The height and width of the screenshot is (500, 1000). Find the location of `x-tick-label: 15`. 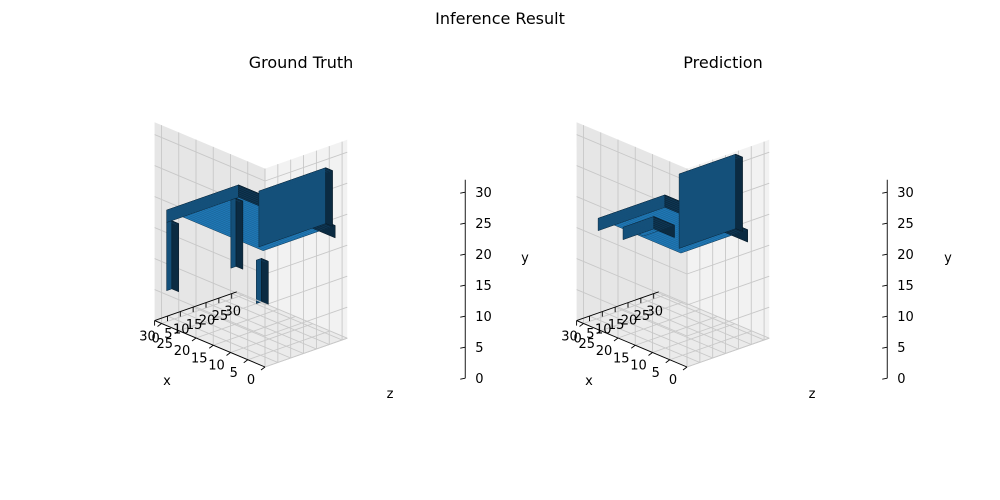

x-tick-label: 15 is located at coordinates (621, 358).